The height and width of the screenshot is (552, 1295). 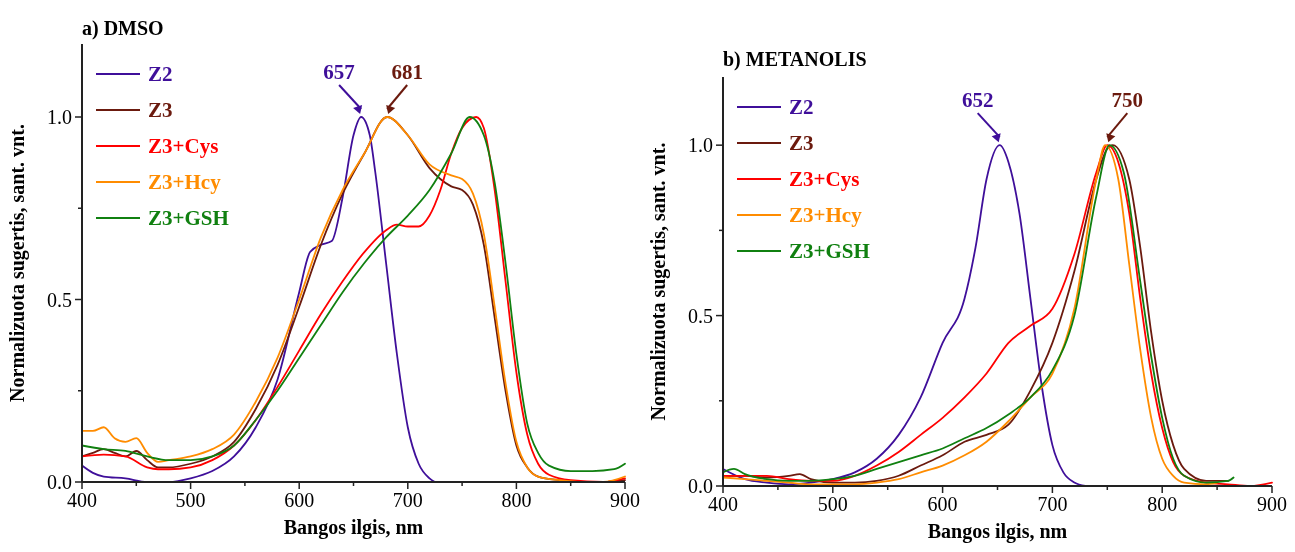 I want to click on annotation: 652, so click(x=977, y=100).